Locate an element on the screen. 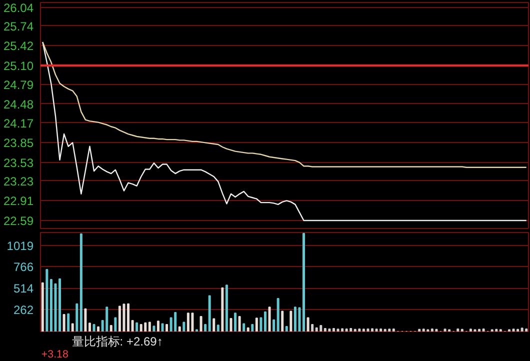  y-tick-label: 262 is located at coordinates (23, 309).